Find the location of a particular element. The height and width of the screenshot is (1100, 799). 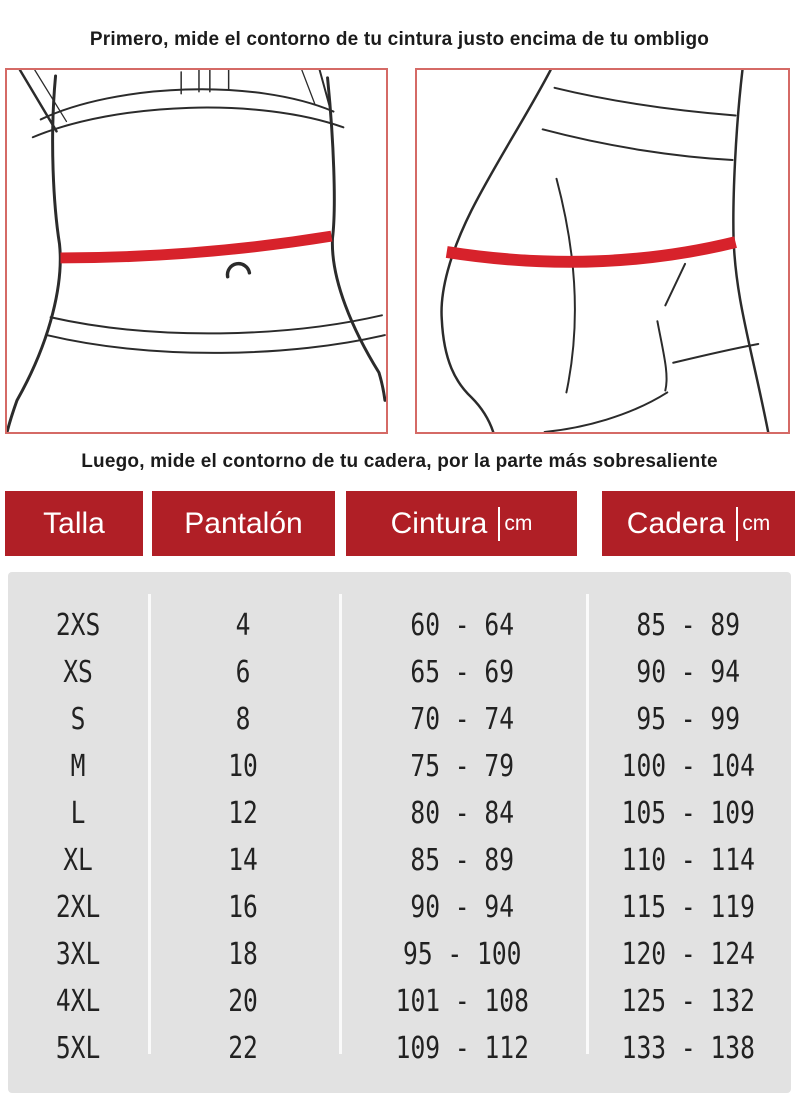

size-cell-cadera: 100 - 104 is located at coordinates (688, 766).